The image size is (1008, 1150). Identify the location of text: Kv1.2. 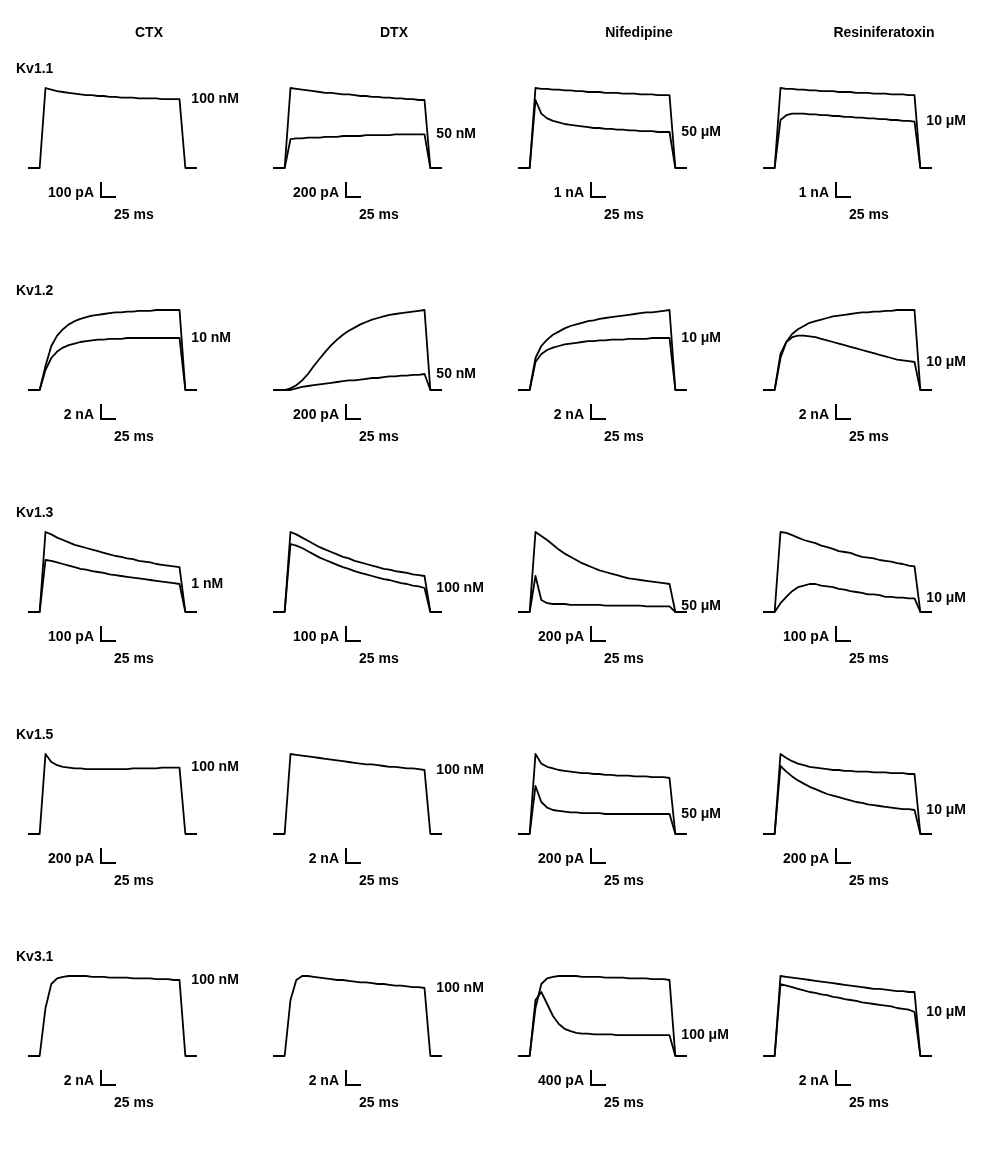
(35, 290).